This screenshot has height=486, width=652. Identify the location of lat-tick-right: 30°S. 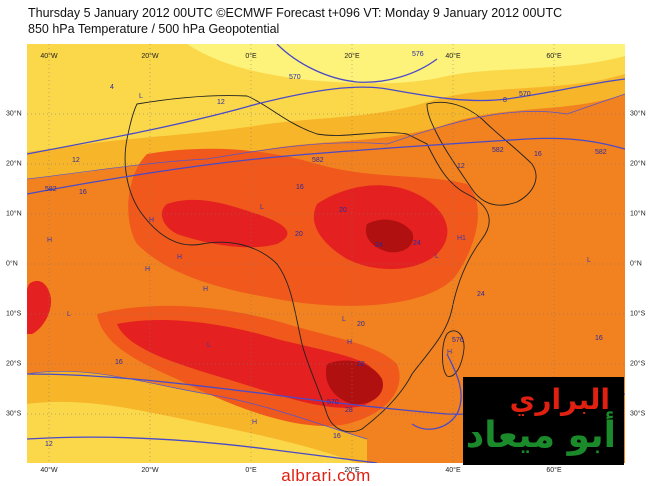
(638, 414).